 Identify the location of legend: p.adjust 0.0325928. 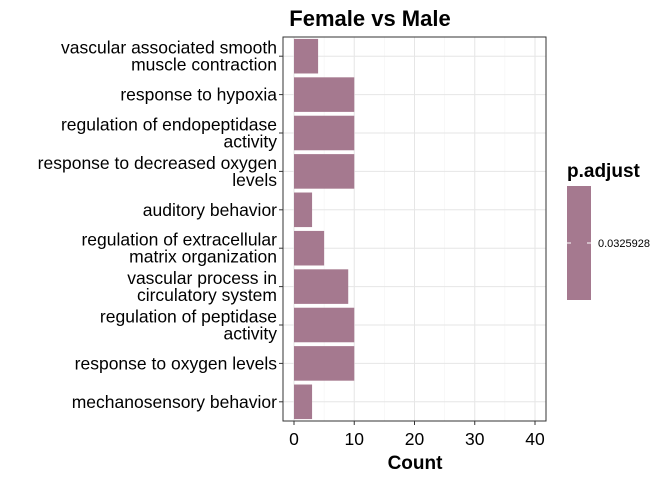
(608, 230).